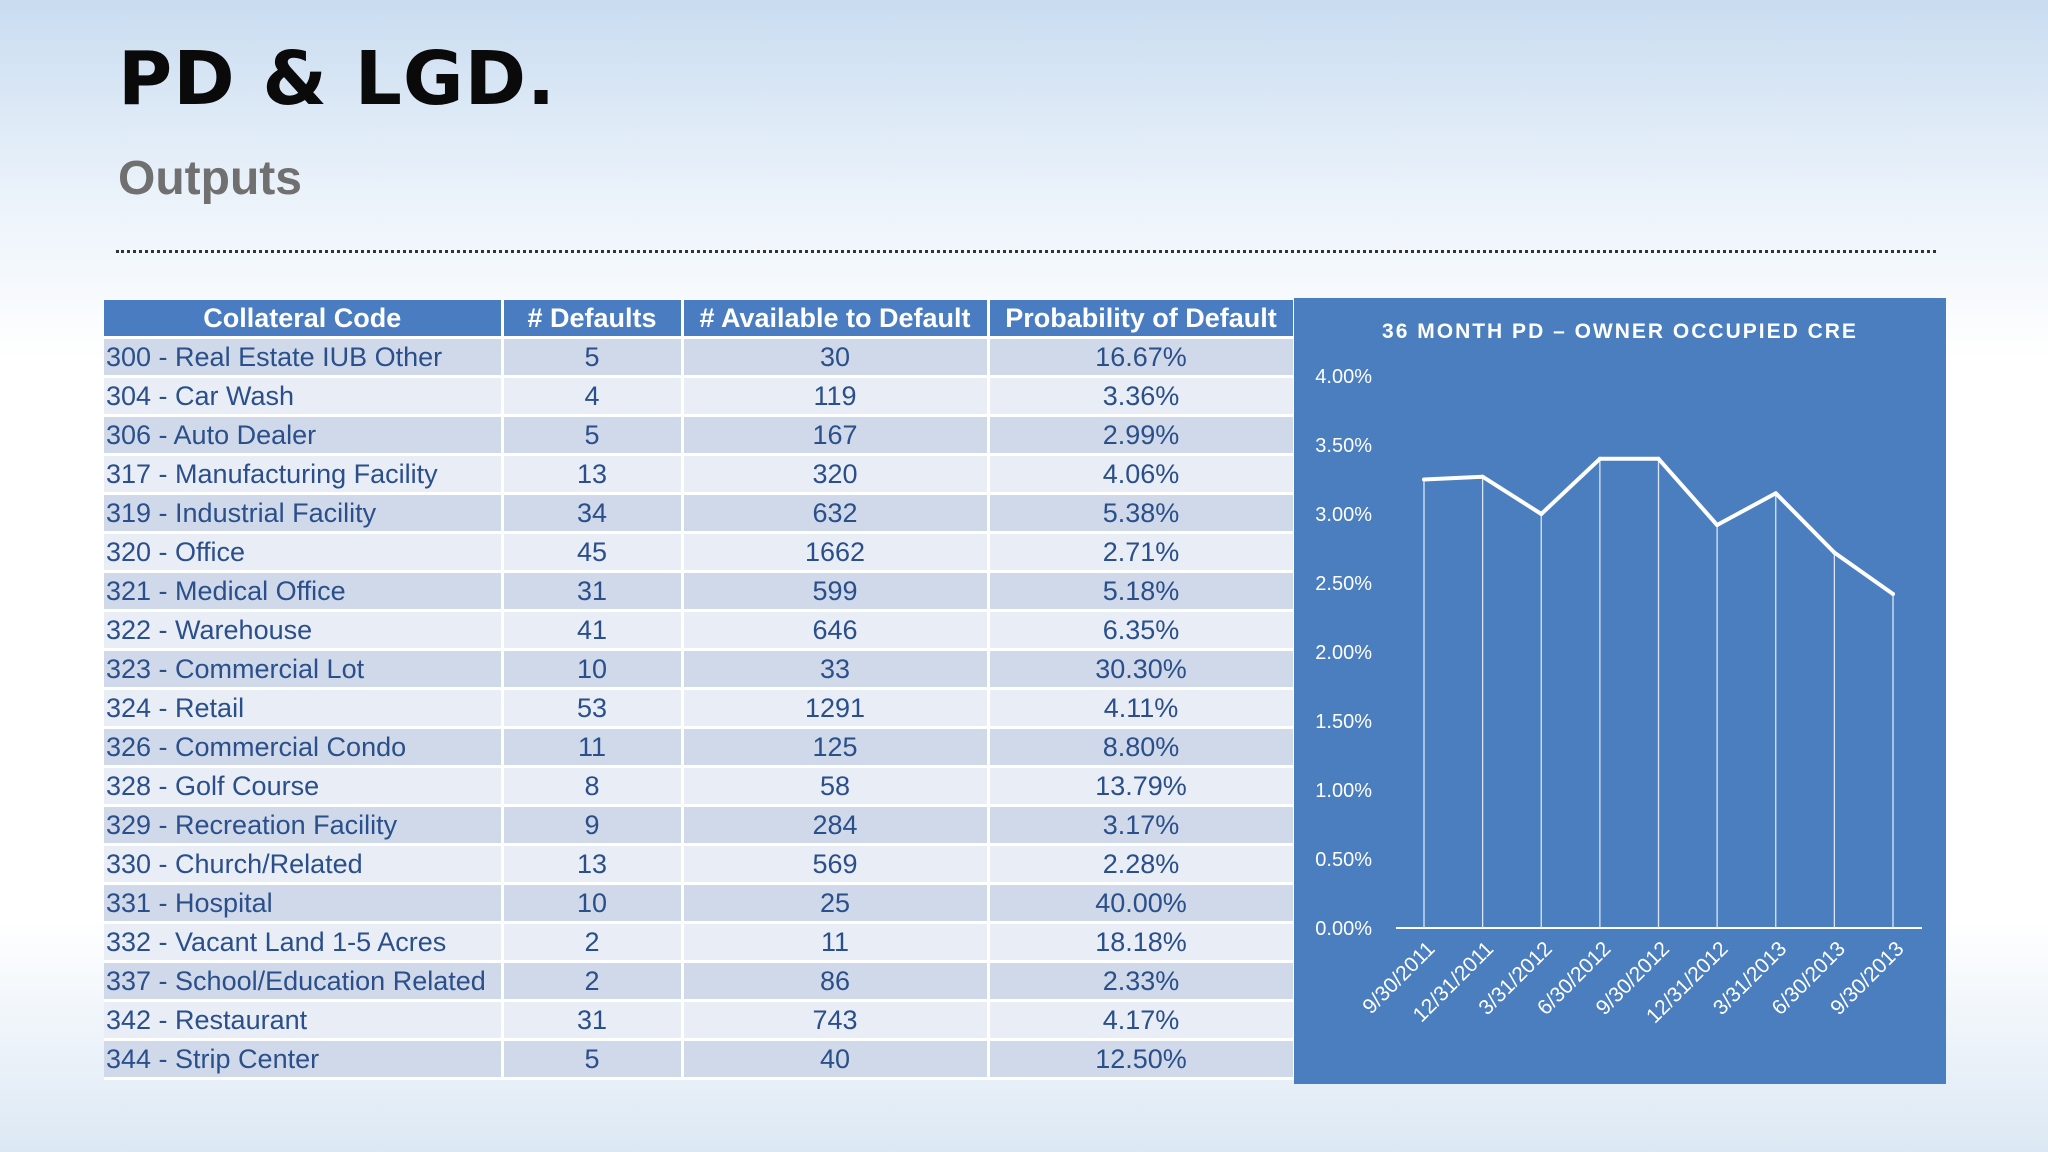  I want to click on y-tick-label: 0.50%, so click(1343, 860).